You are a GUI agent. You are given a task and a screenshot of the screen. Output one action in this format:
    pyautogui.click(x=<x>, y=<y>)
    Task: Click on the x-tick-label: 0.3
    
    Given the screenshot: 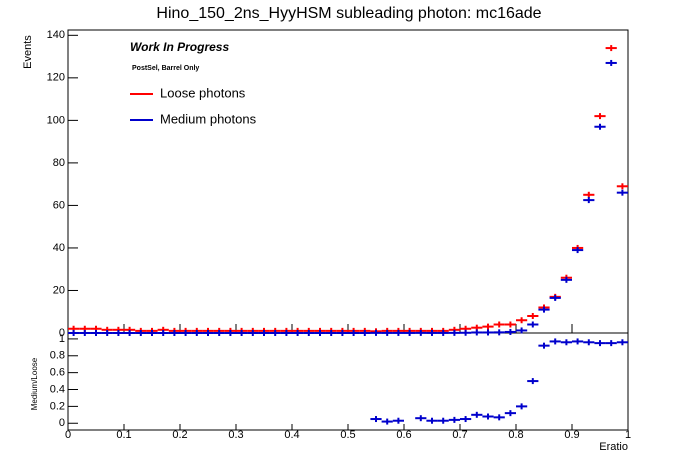 What is the action you would take?
    pyautogui.click(x=235, y=435)
    